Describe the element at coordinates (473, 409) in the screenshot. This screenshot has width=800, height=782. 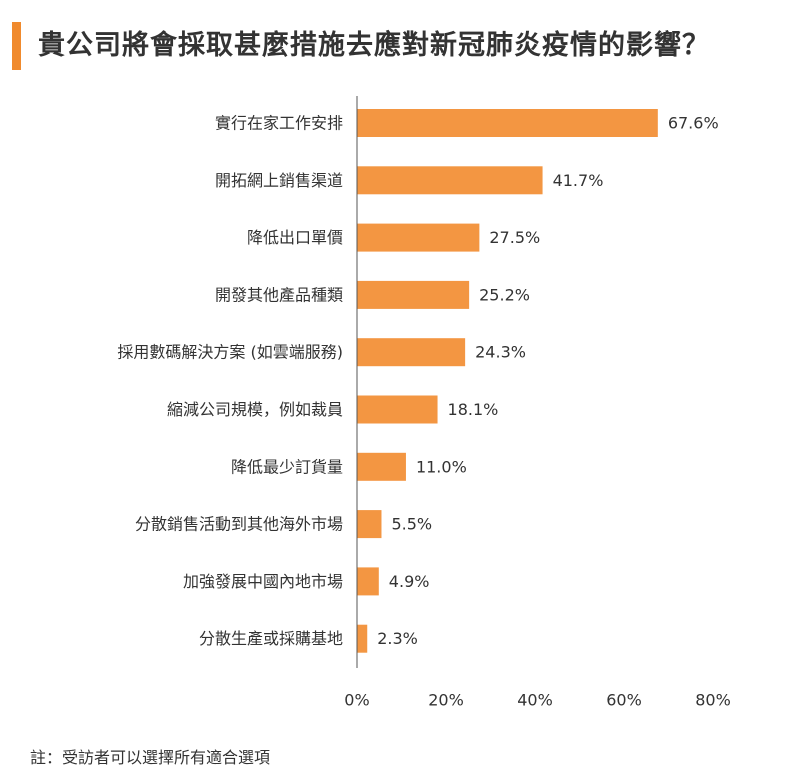
I see `data-label: 18.1%` at that location.